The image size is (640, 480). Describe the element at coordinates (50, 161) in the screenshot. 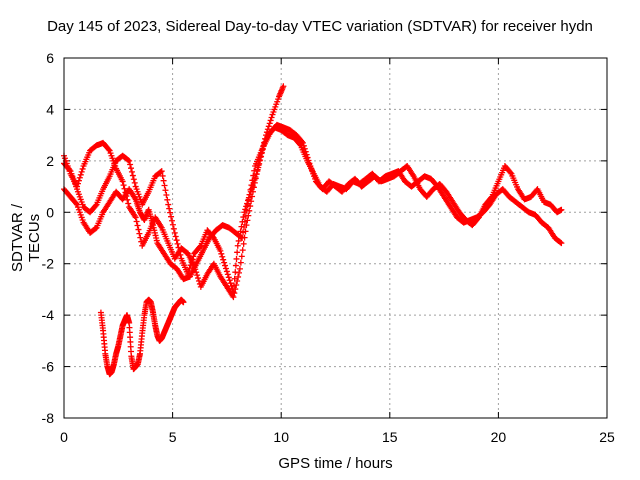

I see `y-tick-label: 2` at that location.